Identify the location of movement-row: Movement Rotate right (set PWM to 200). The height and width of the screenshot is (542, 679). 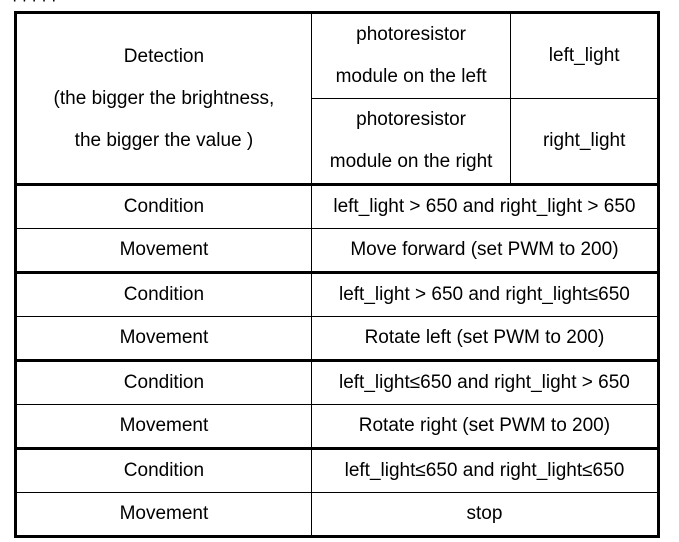
(337, 426).